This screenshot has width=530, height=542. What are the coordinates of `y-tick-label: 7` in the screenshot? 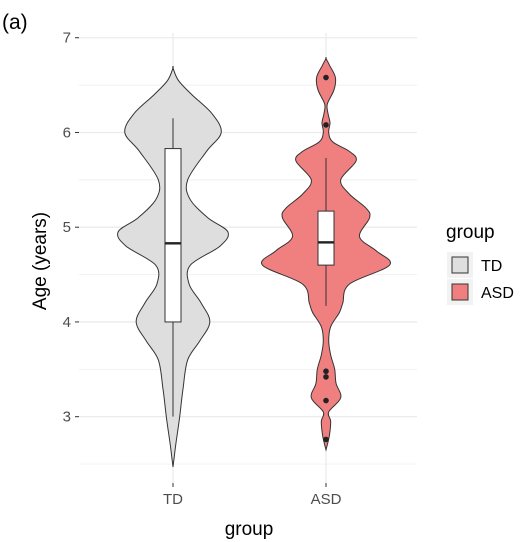 It's located at (67, 38).